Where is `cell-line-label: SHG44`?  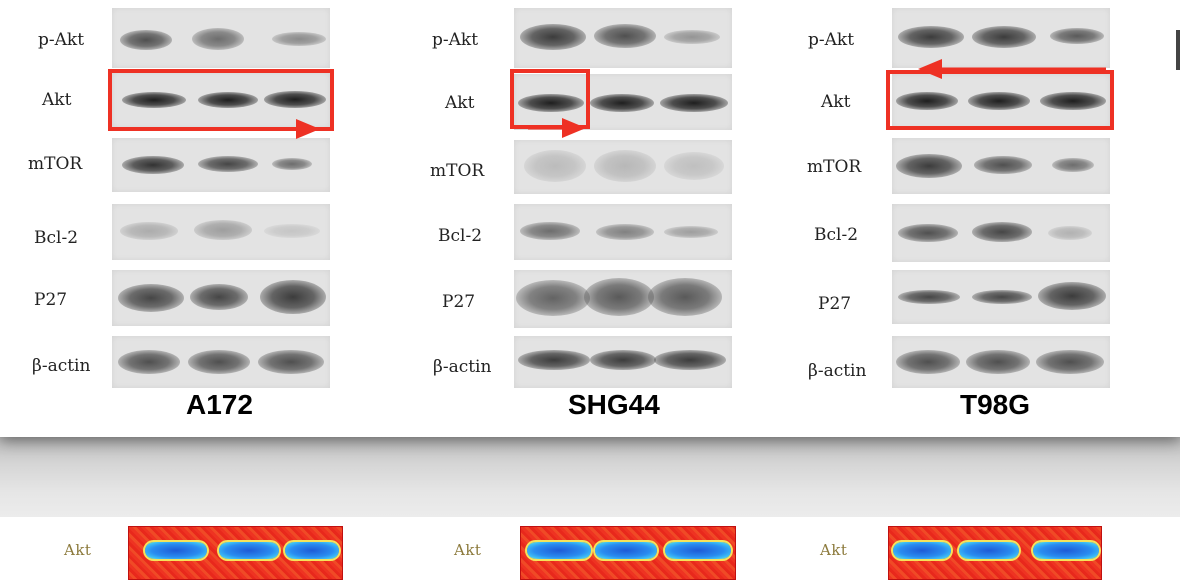 cell-line-label: SHG44 is located at coordinates (614, 404).